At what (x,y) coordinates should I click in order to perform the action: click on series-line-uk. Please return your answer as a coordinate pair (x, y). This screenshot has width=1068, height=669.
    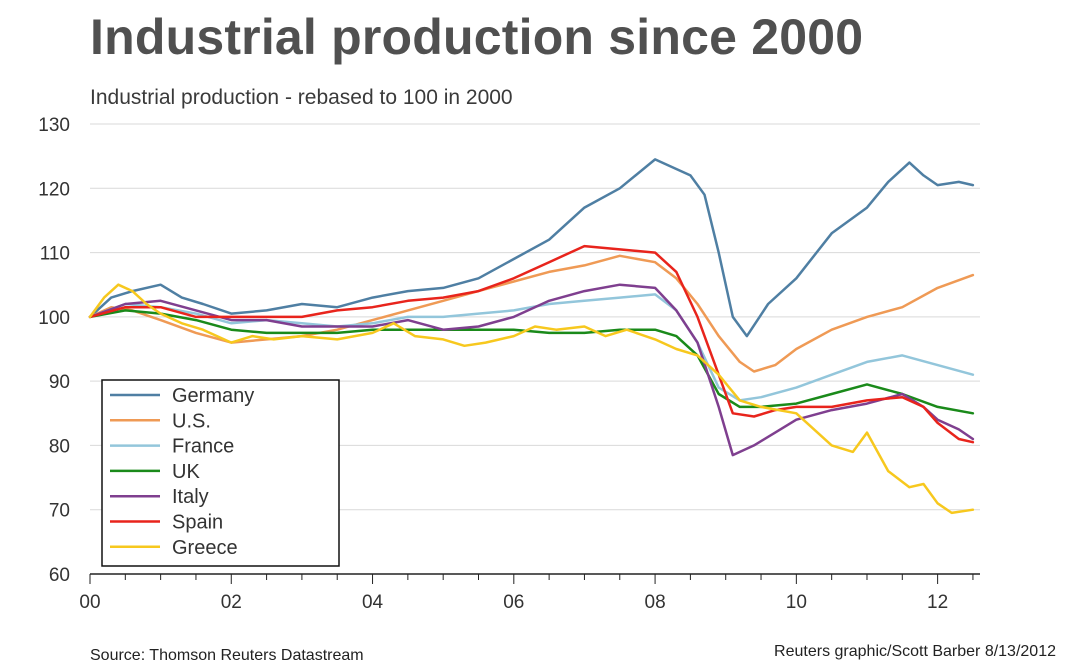
    Looking at the image, I should click on (531, 362).